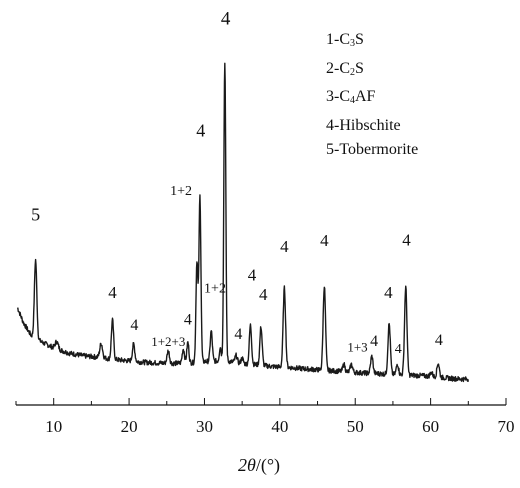 The image size is (520, 488). Describe the element at coordinates (357, 346) in the screenshot. I see `peak-label: 1+3` at that location.